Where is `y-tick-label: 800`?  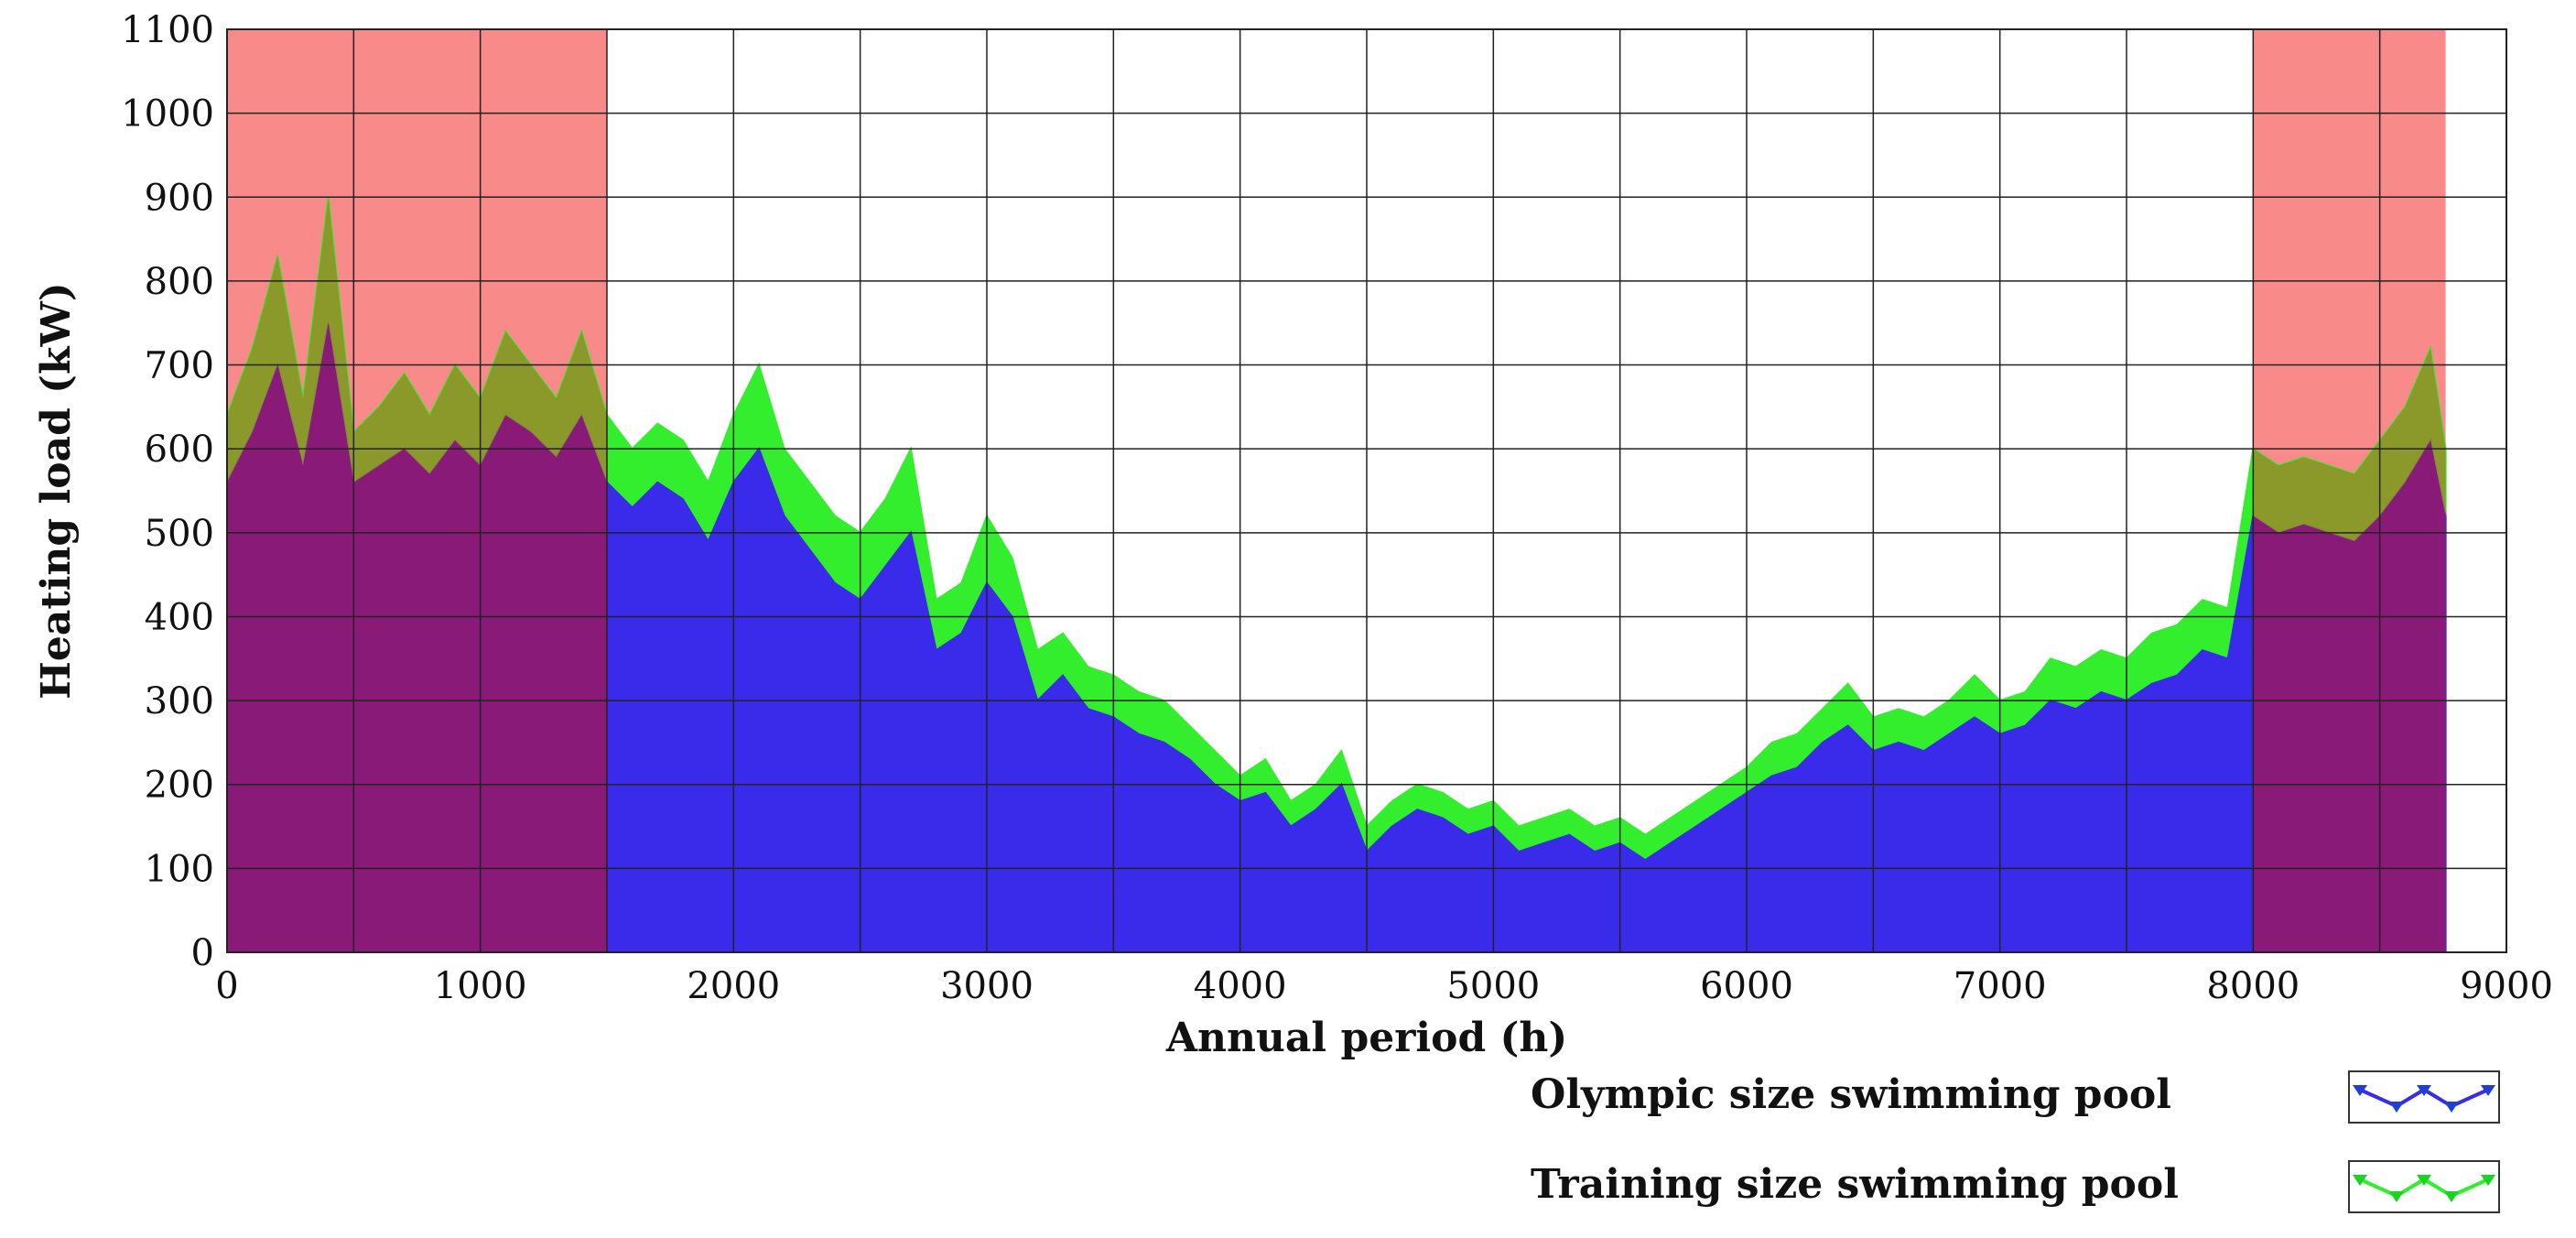 y-tick-label: 800 is located at coordinates (180, 282).